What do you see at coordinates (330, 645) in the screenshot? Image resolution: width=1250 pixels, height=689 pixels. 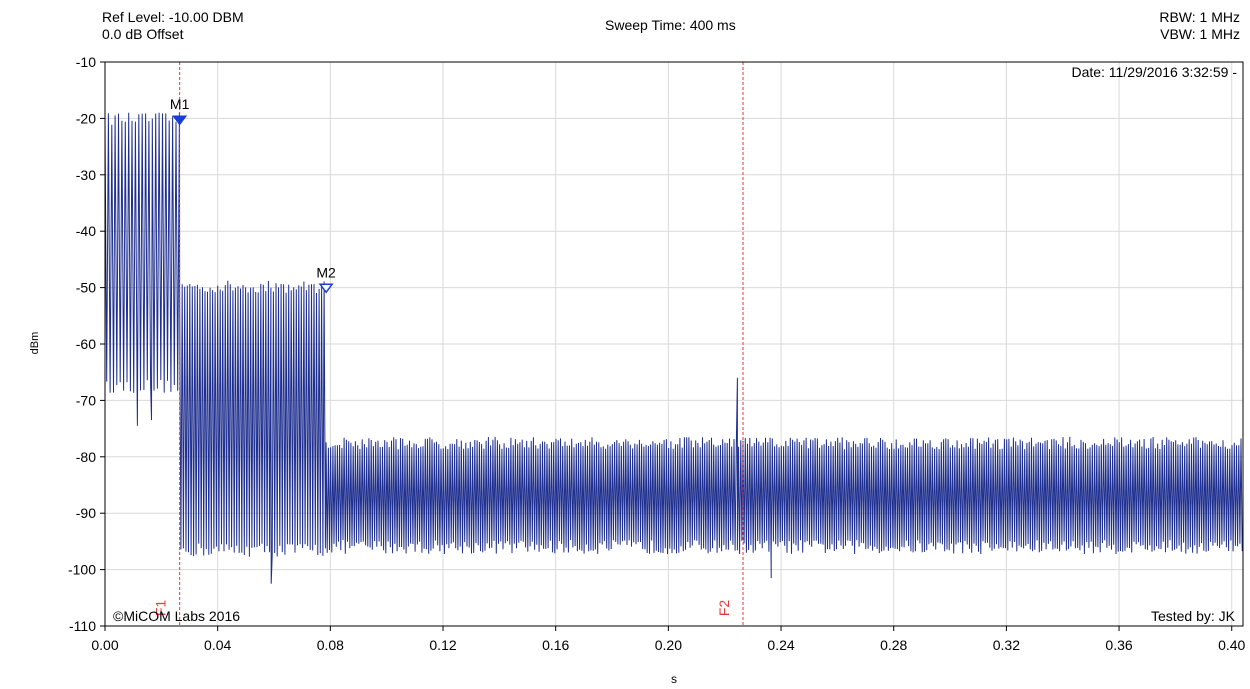 I see `x-tick-label: 0.08` at bounding box center [330, 645].